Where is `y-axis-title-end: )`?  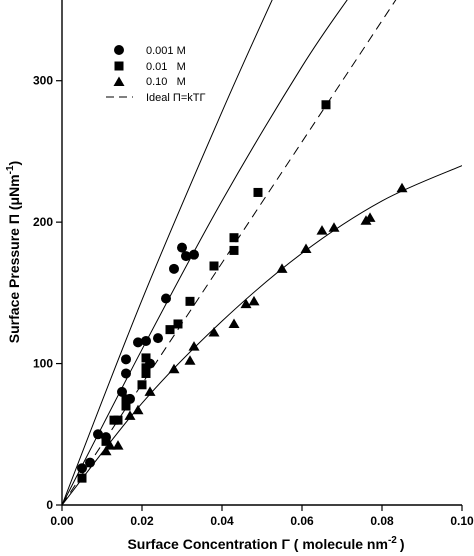 y-axis-title-end: ) is located at coordinates (14, 163).